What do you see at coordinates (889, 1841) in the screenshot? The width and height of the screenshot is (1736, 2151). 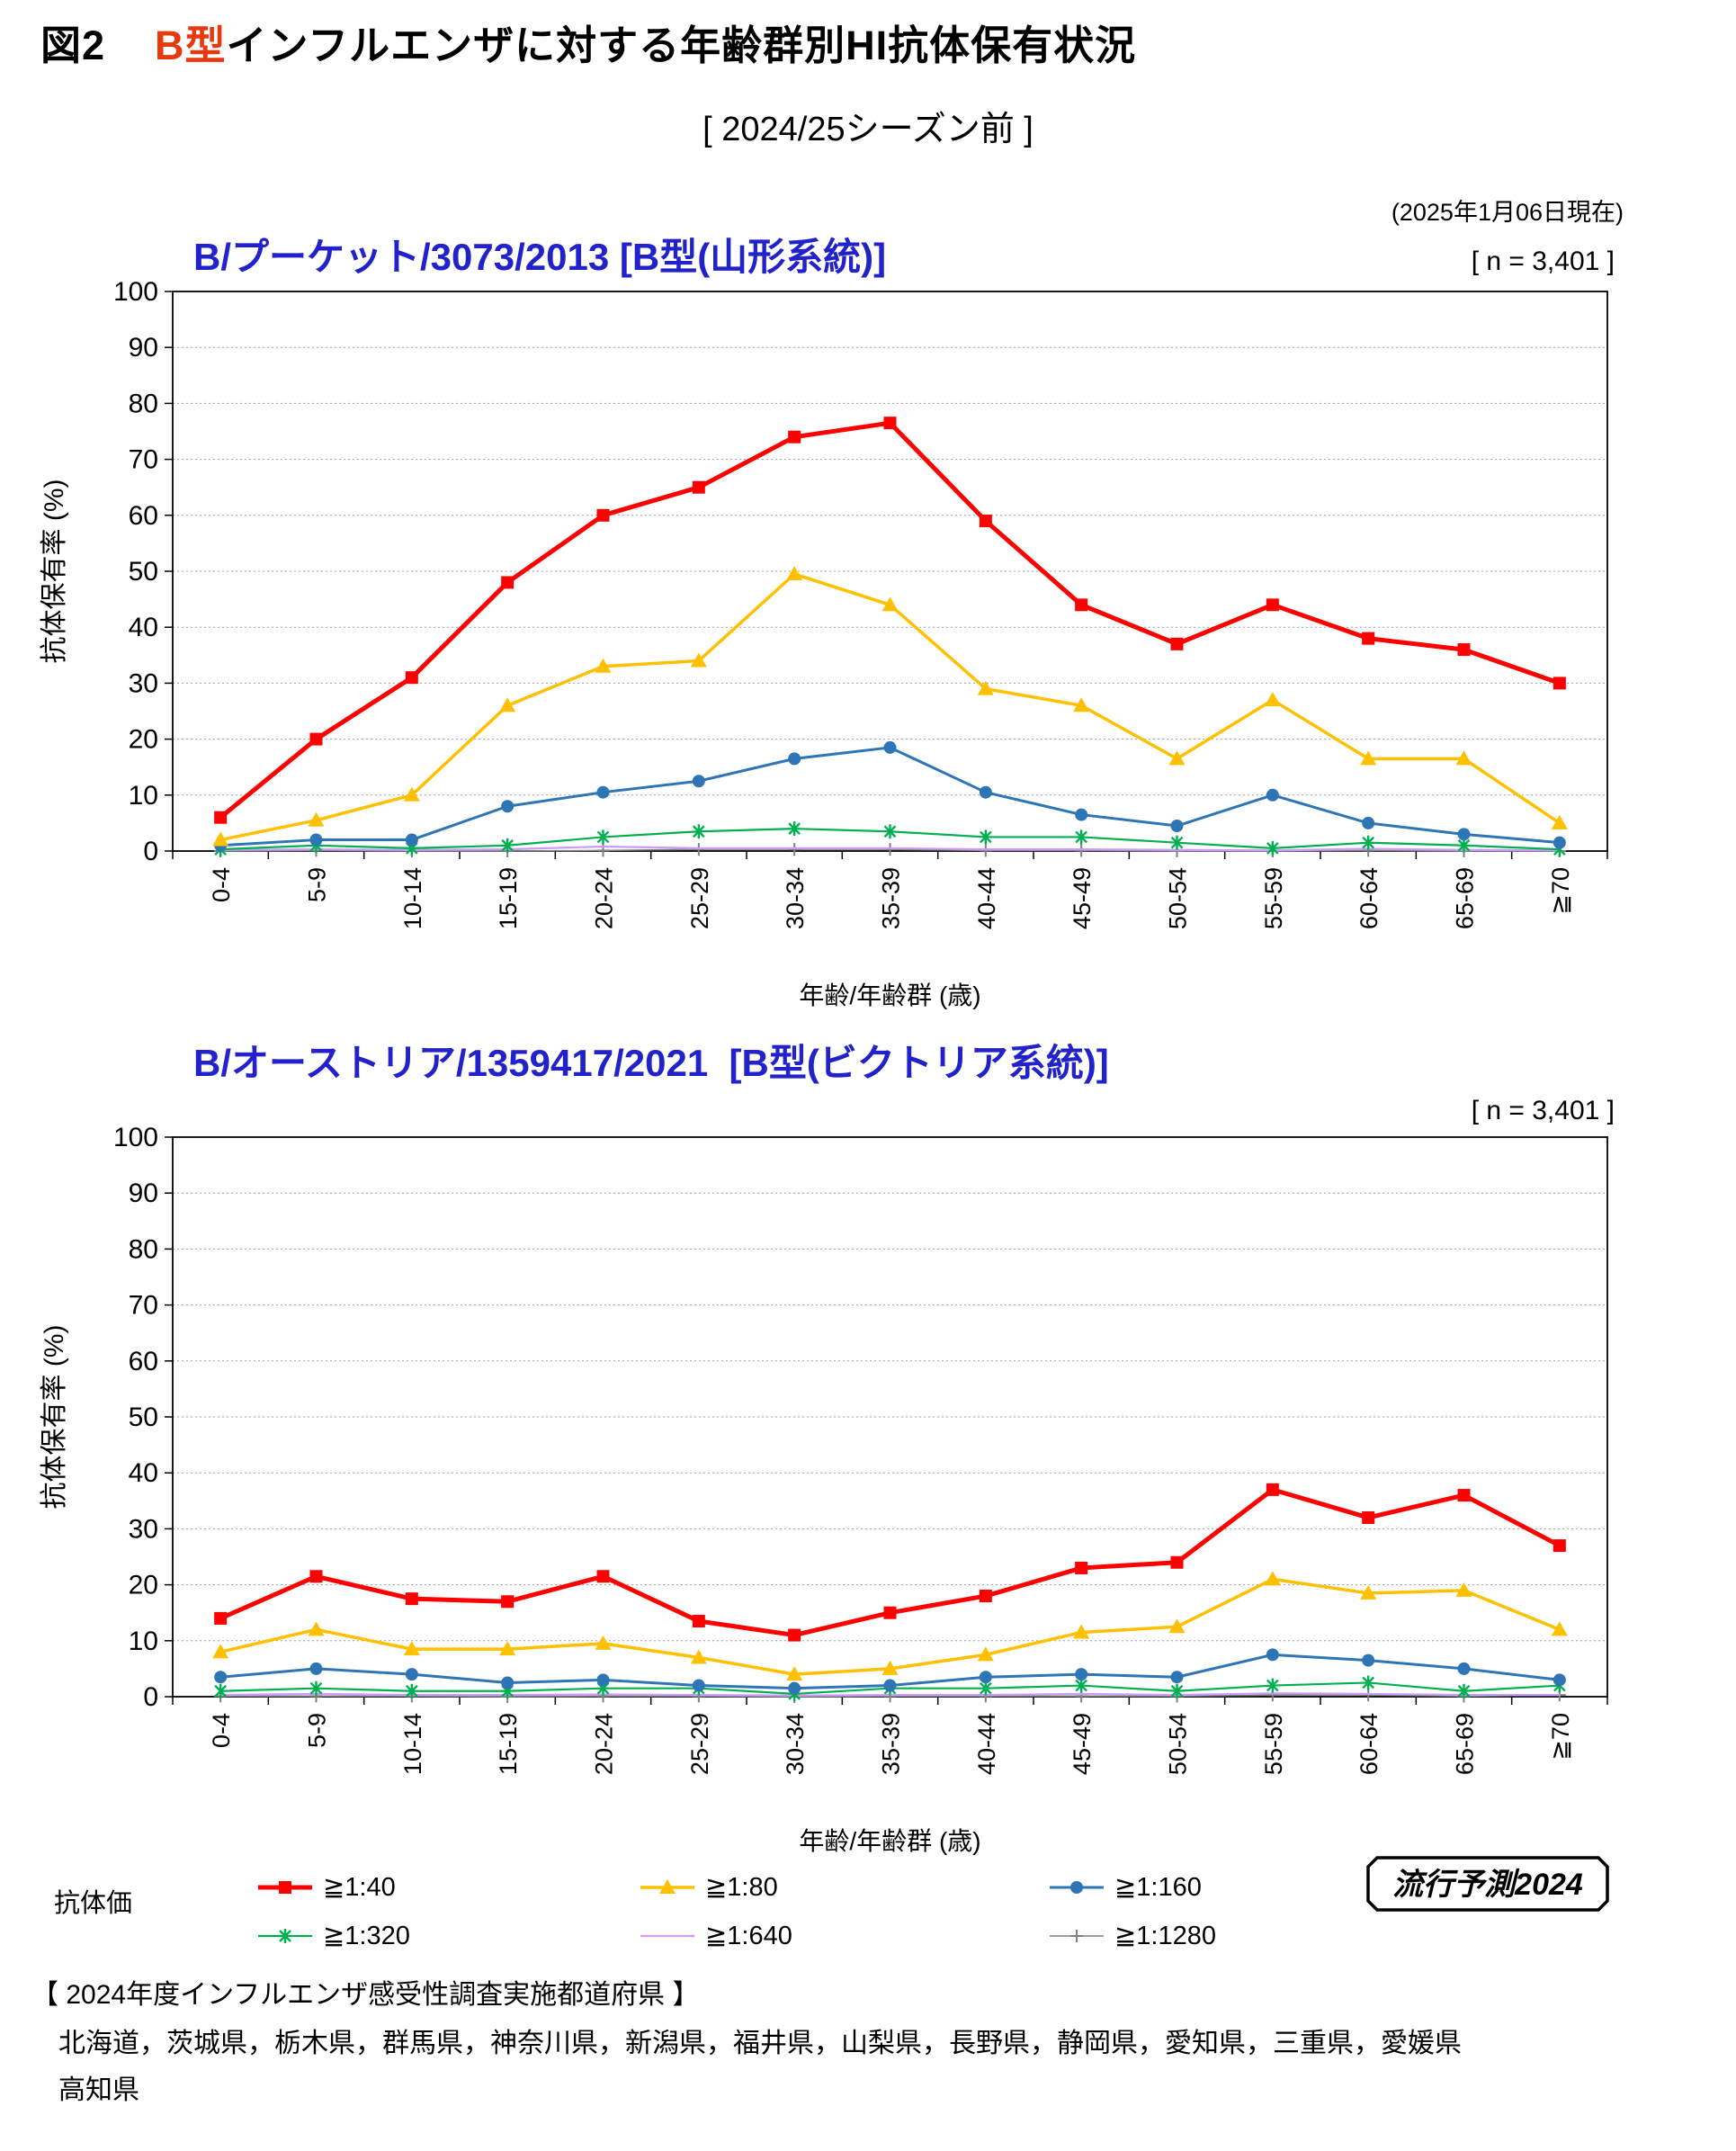 I see `x-axis-title: 年齢/年齢群 (歳)` at bounding box center [889, 1841].